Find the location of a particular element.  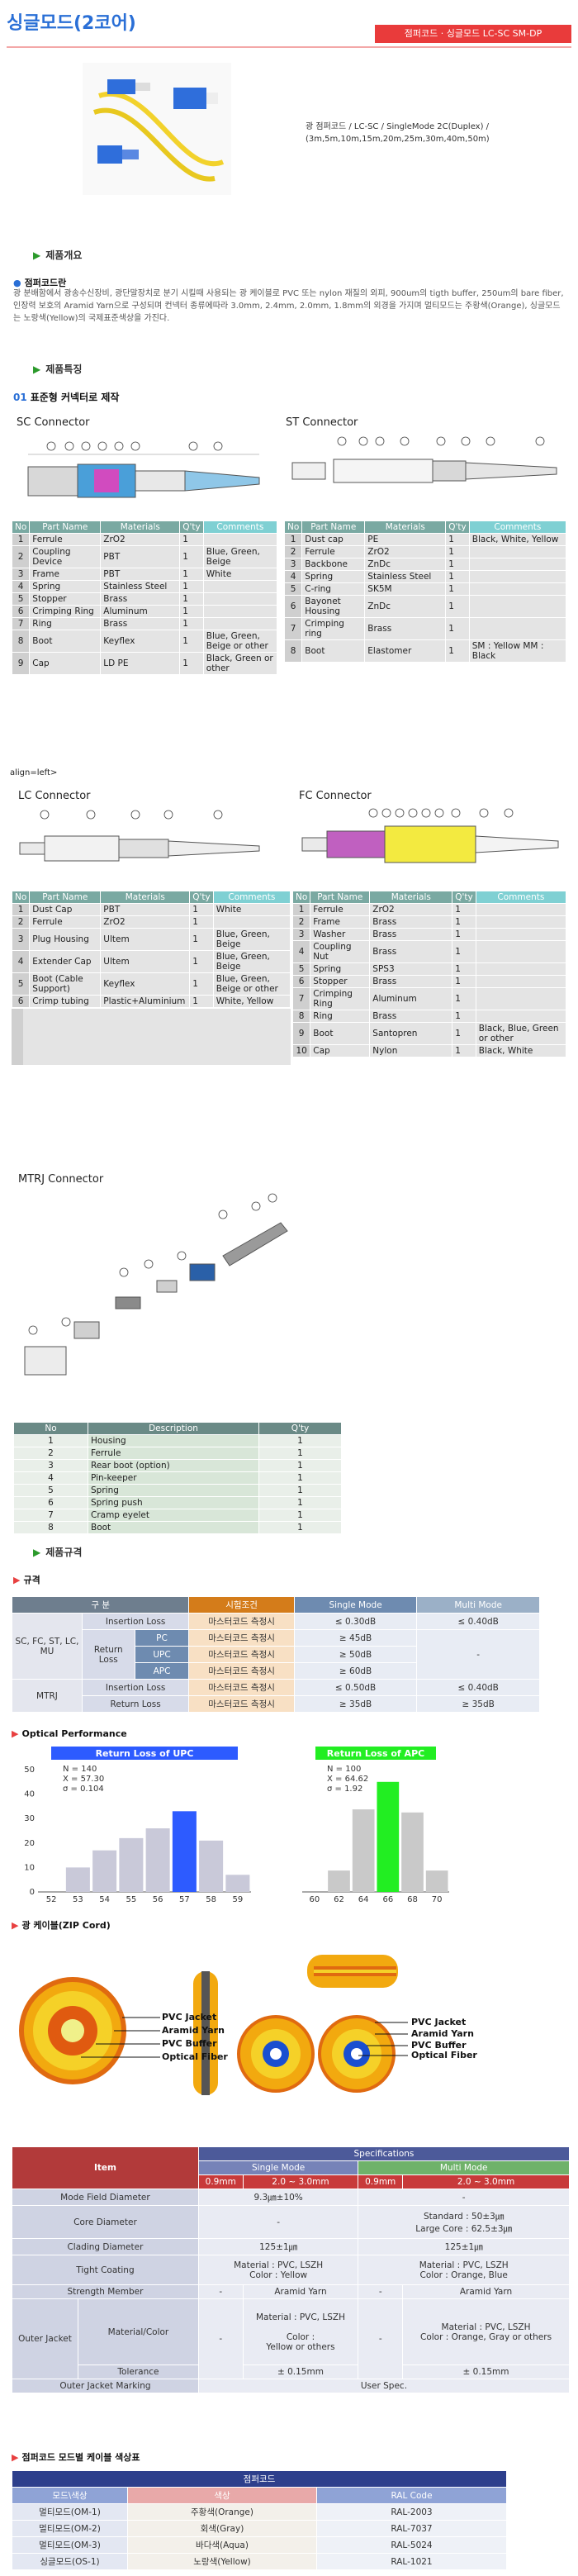

spec2-value: - is located at coordinates (381, 2338).